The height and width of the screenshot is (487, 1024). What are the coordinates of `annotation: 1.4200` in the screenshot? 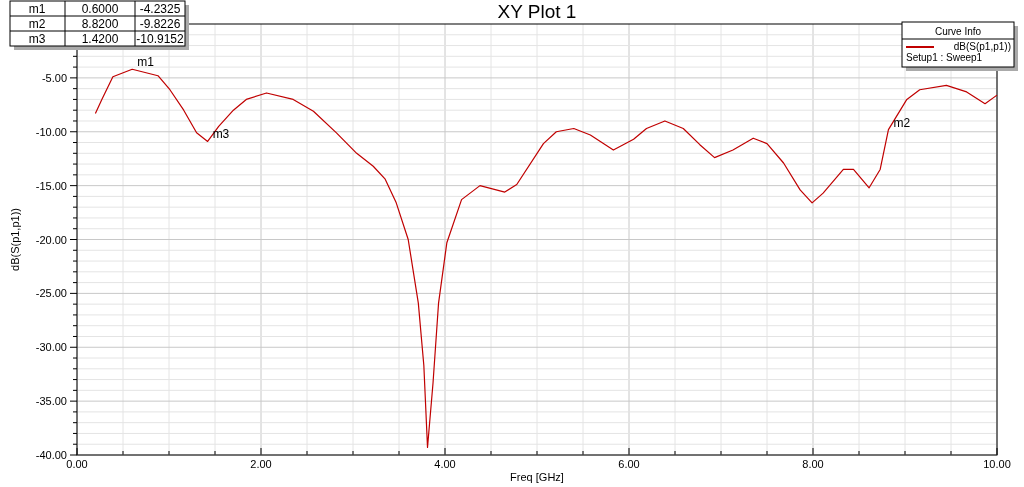 It's located at (100, 39).